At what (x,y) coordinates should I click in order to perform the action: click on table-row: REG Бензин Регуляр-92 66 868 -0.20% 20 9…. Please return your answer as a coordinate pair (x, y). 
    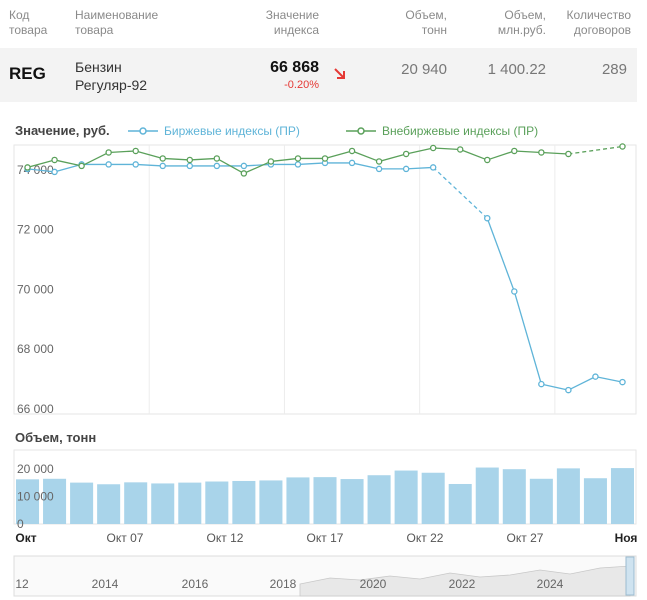
    Looking at the image, I should click on (318, 75).